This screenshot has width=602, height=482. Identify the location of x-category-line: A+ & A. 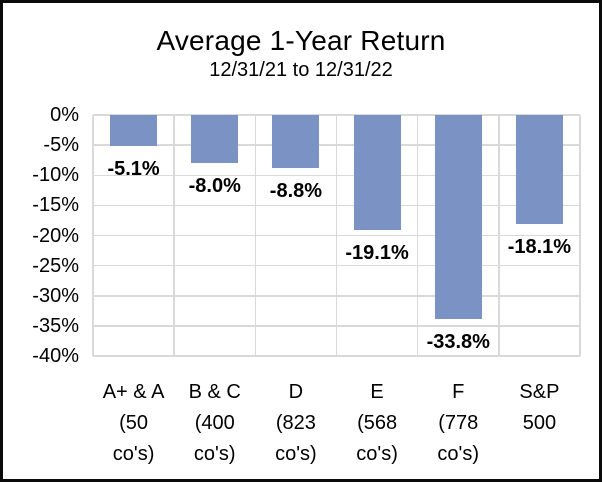
(133, 392).